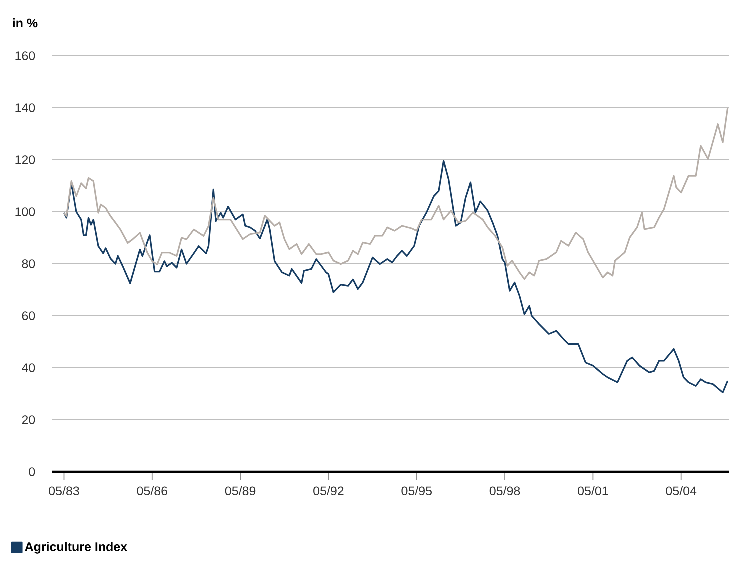 This screenshot has height=565, width=729. What do you see at coordinates (329, 491) in the screenshot?
I see `x-tick-label: 05/92` at bounding box center [329, 491].